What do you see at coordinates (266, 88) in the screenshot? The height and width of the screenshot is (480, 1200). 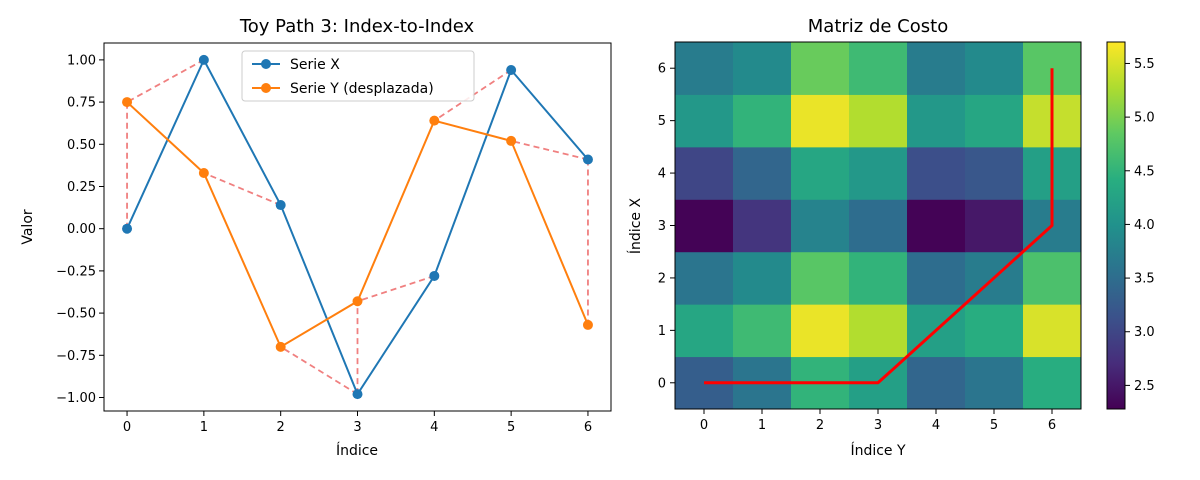 I see `legend-marker-serie-y` at bounding box center [266, 88].